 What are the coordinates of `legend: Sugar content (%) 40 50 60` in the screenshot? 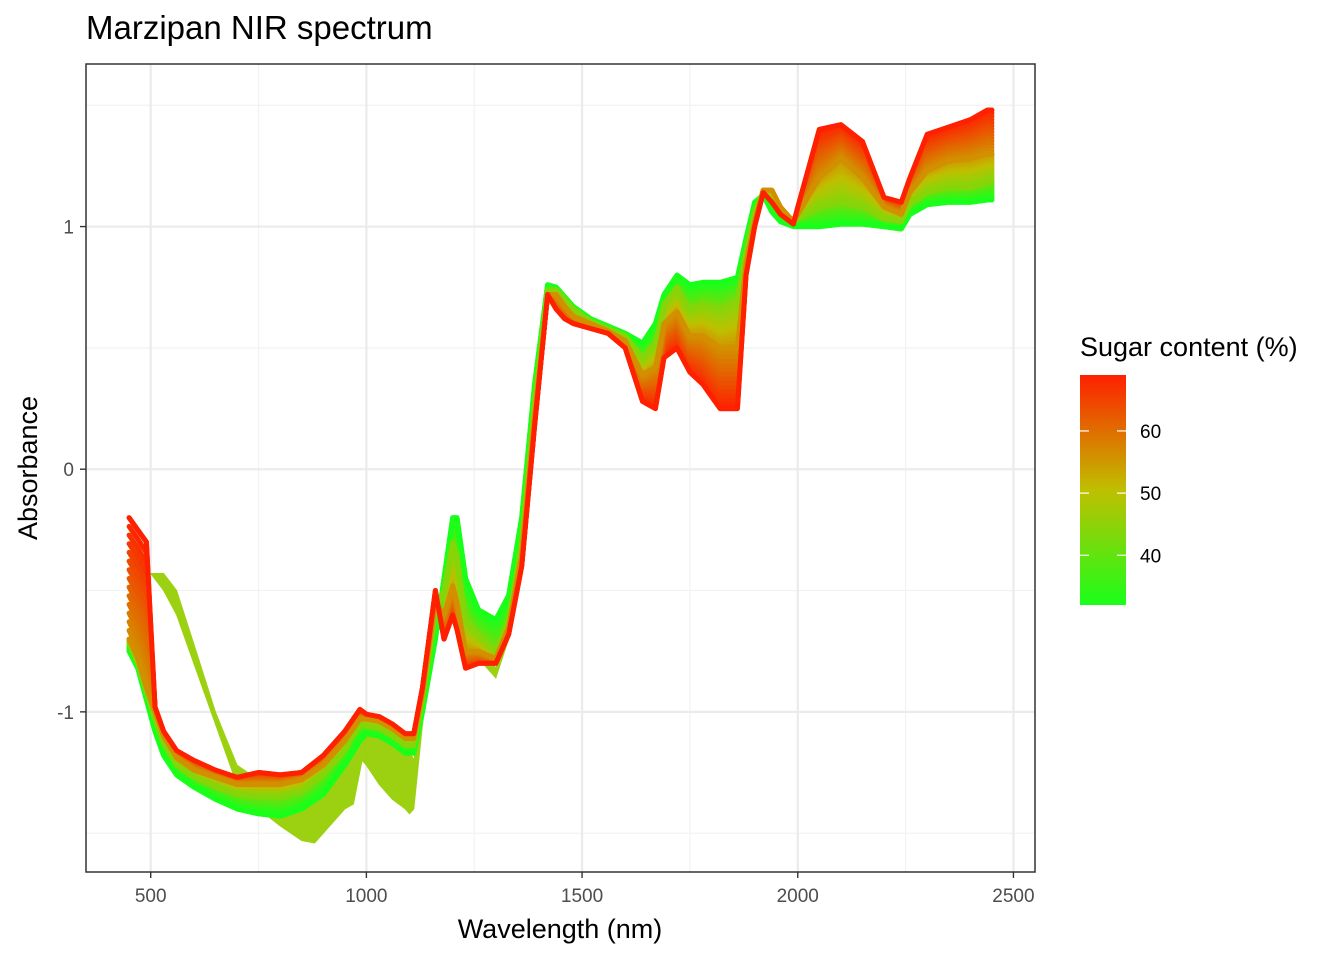 It's located at (1189, 468).